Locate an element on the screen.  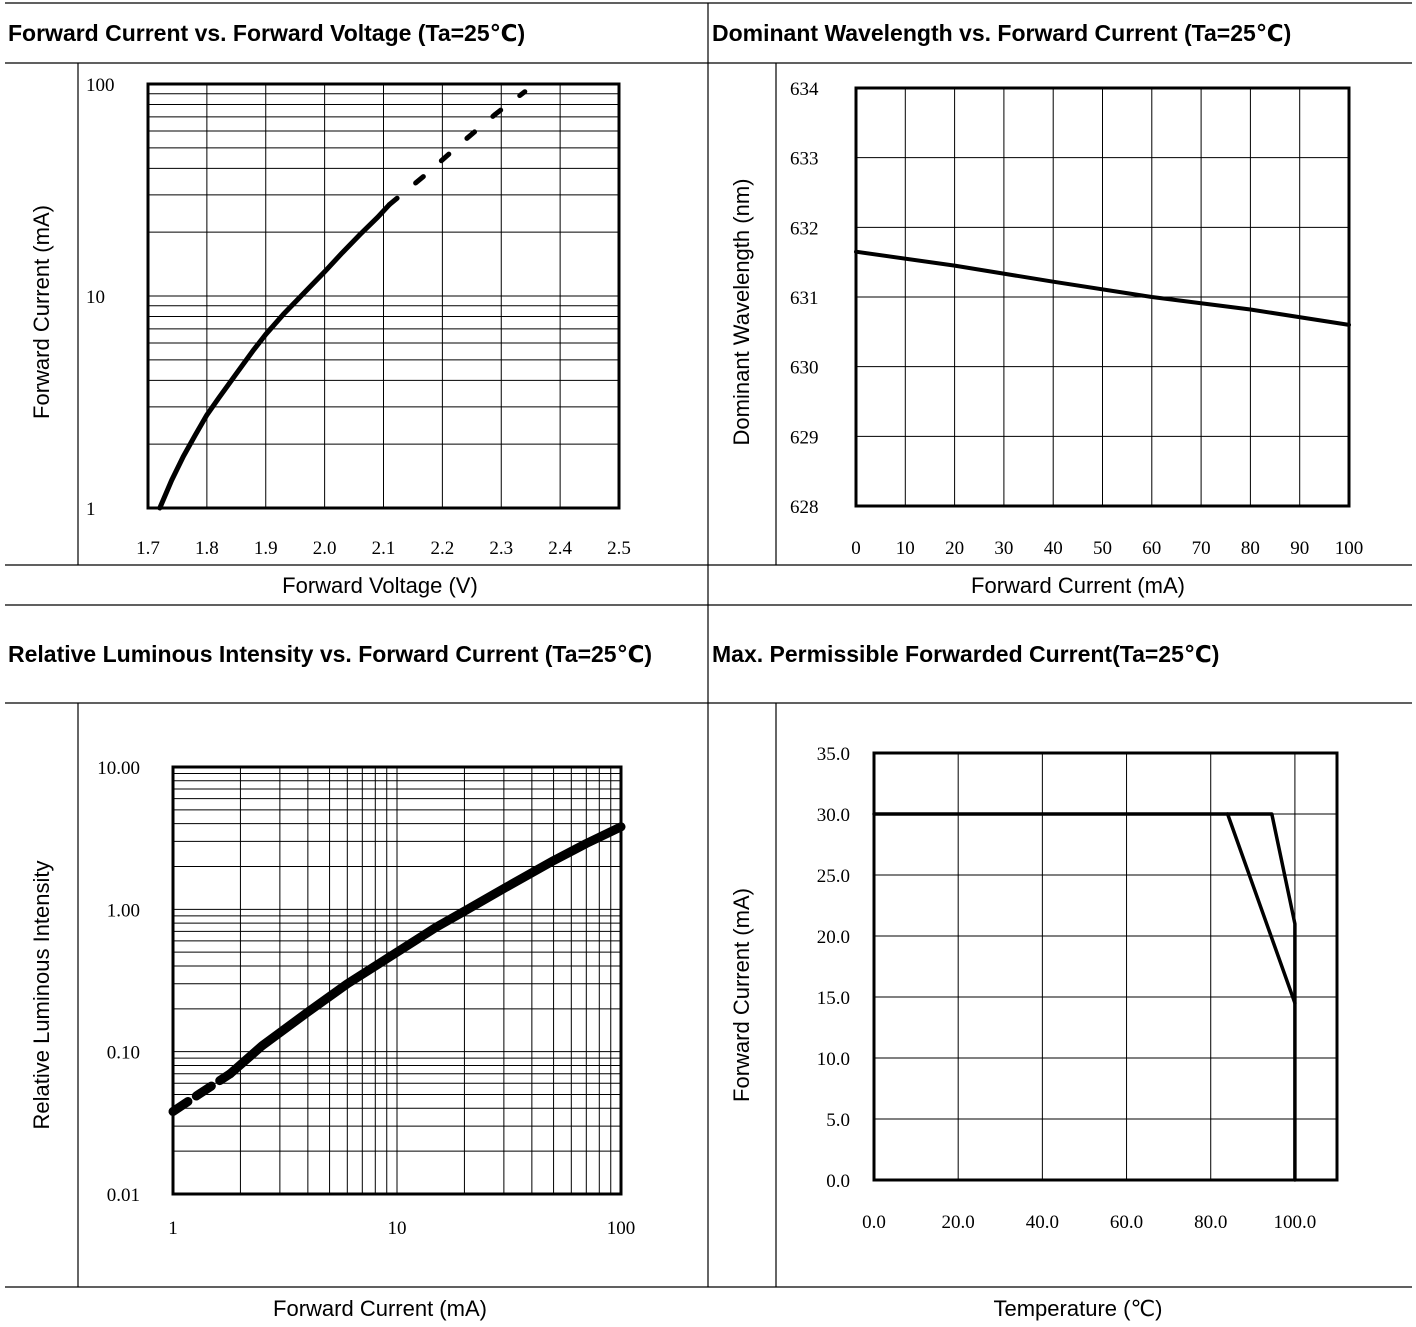
chart-2-y-tick-label: 628 is located at coordinates (804, 507).